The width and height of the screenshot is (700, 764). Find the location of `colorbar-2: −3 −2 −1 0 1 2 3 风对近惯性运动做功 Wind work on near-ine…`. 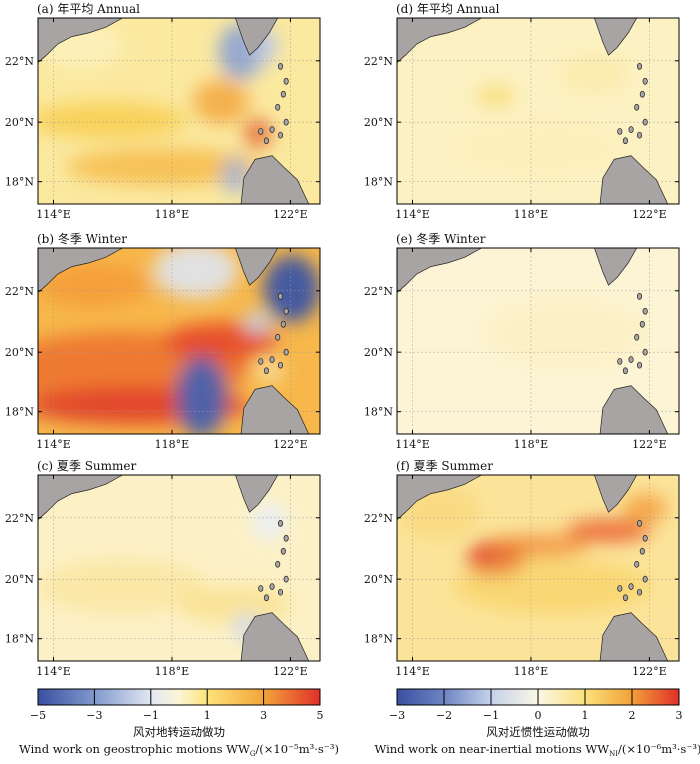

colorbar-2: −3 −2 −1 0 1 2 3 风对近惯性运动做功 Wind work on near-ine… is located at coordinates (537, 723).